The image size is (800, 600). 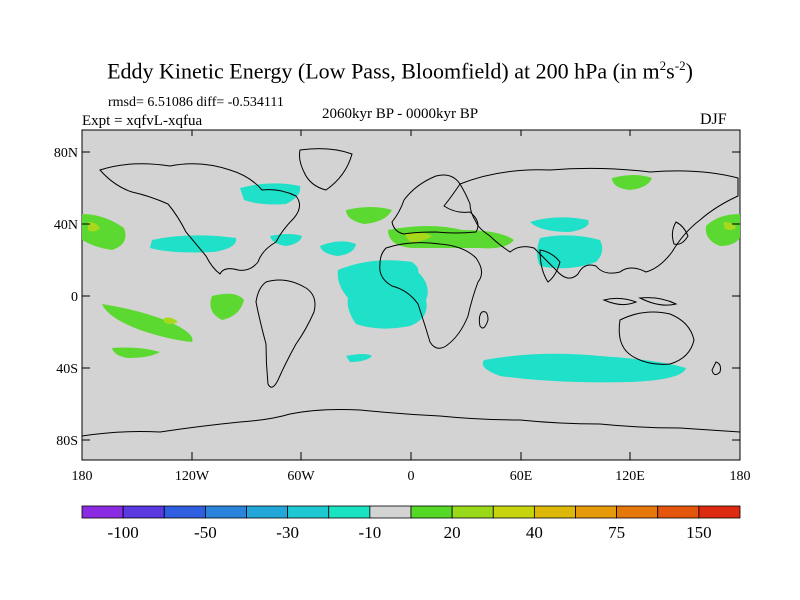 I want to click on coastline-greenland, so click(x=326, y=169).